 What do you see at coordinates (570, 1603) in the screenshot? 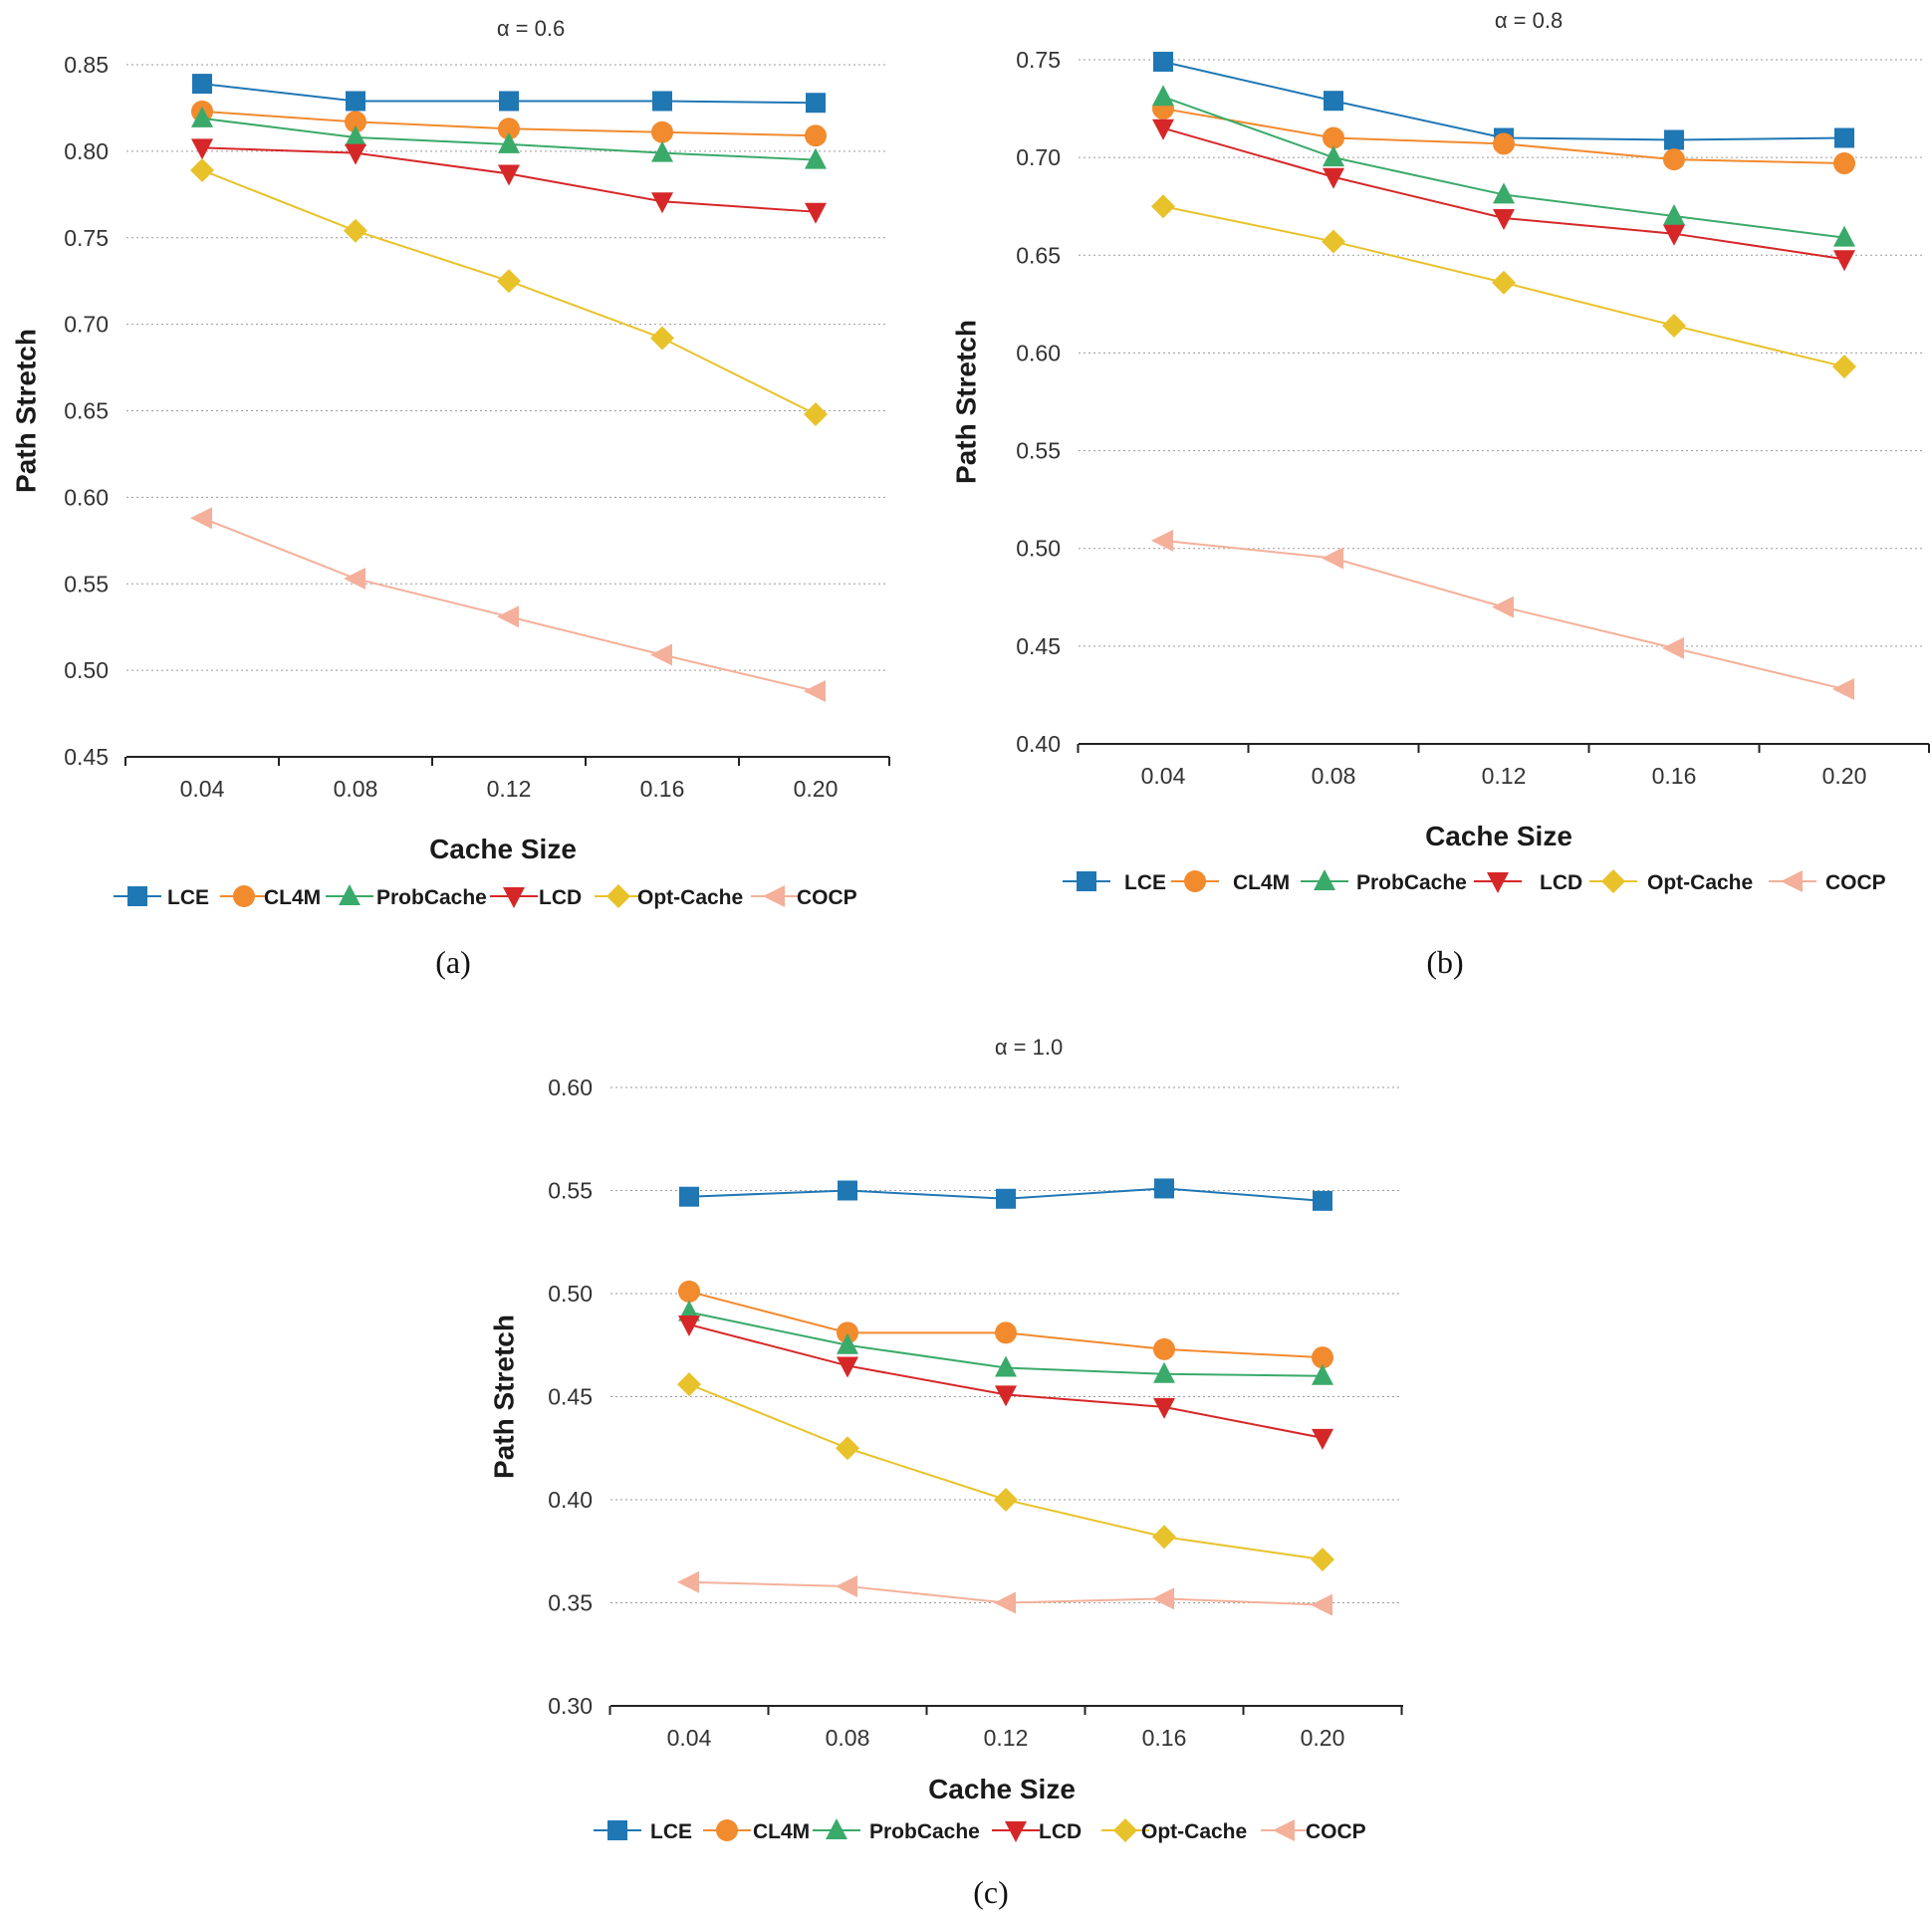
I see `y-tick-label: 0.35` at bounding box center [570, 1603].